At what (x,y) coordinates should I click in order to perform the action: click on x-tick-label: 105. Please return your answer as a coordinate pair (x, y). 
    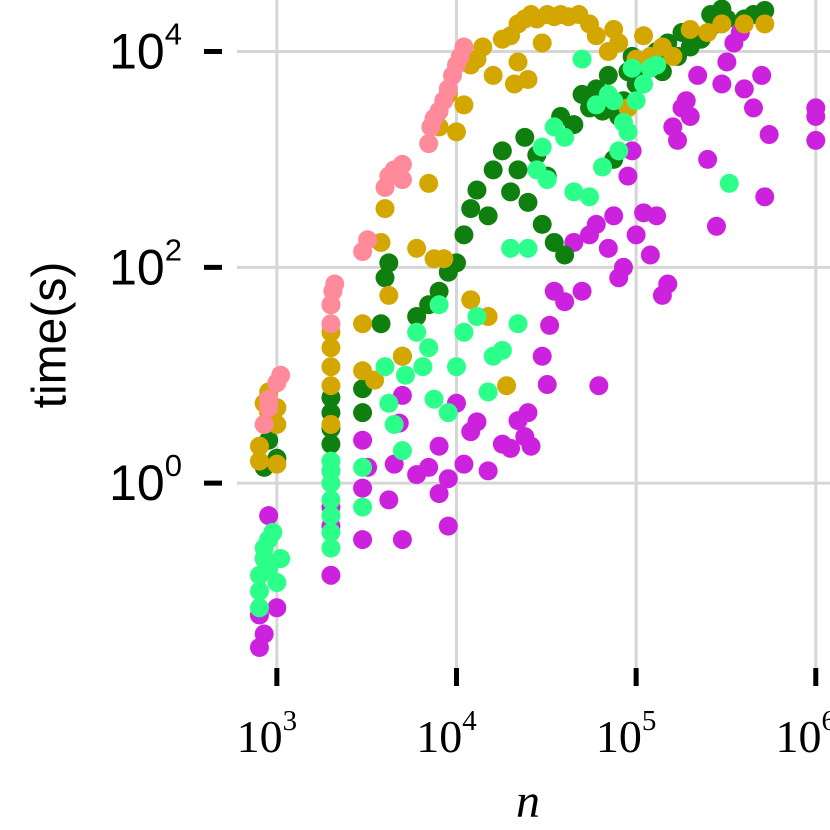
    Looking at the image, I should click on (626, 733).